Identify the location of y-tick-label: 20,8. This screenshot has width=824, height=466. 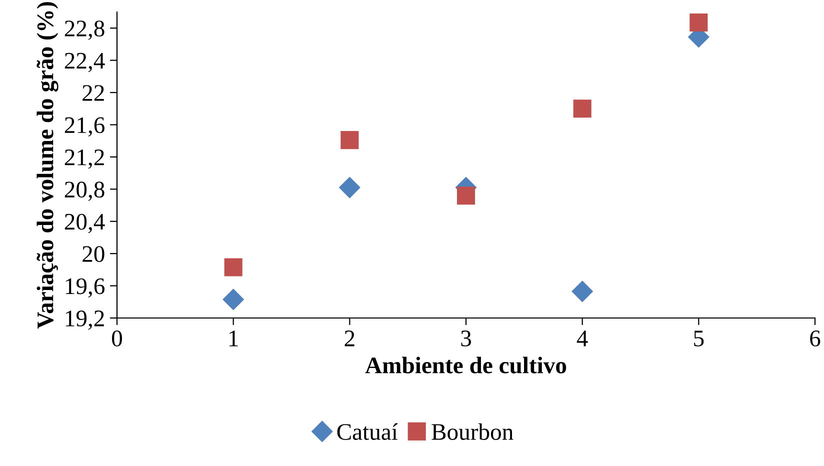
(84, 191).